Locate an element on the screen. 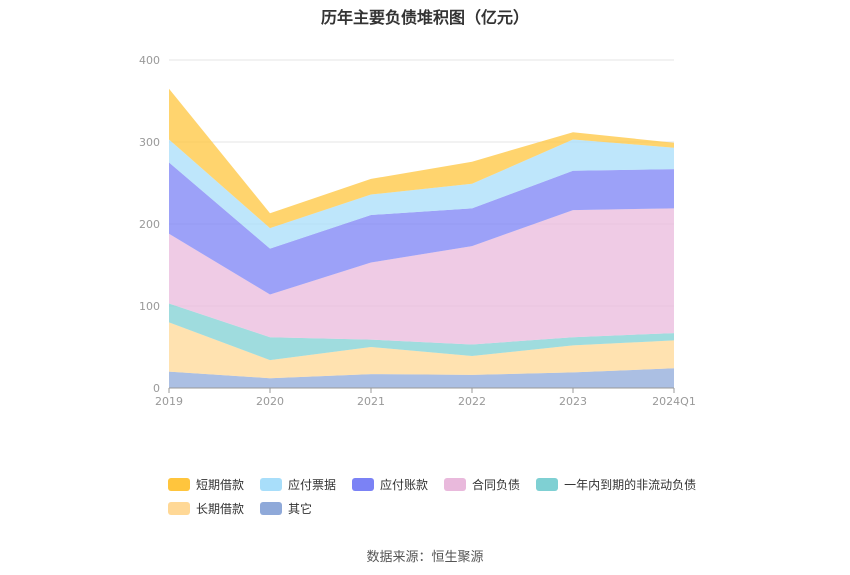 The height and width of the screenshot is (575, 850). legend-label: 短期借款 is located at coordinates (220, 484).